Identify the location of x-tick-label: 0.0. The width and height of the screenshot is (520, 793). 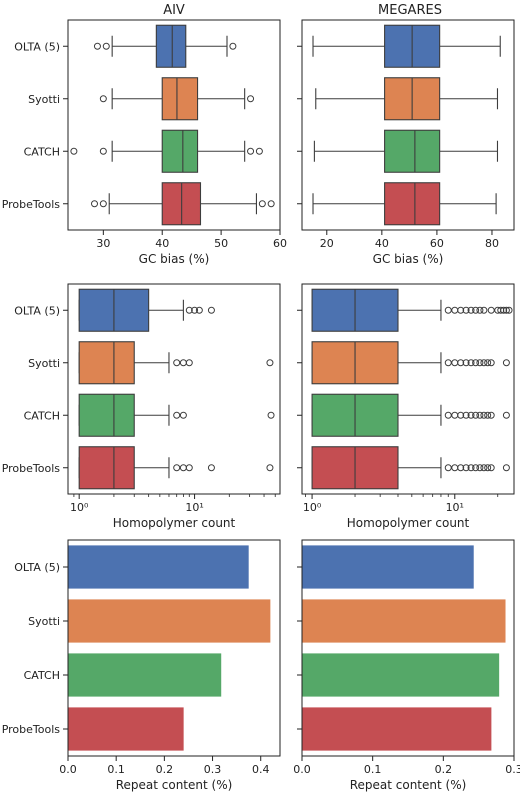
(302, 769).